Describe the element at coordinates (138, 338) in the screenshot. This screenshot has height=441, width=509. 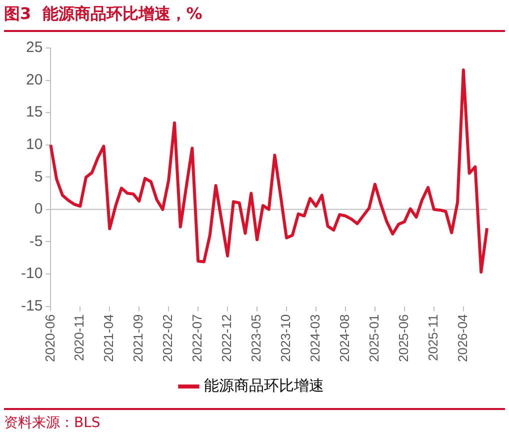
I see `x-tick-label: 2021-09` at that location.